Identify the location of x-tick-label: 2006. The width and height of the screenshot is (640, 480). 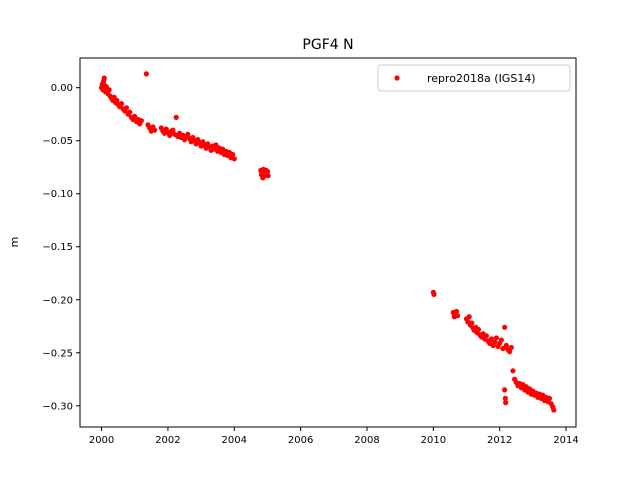
(300, 440).